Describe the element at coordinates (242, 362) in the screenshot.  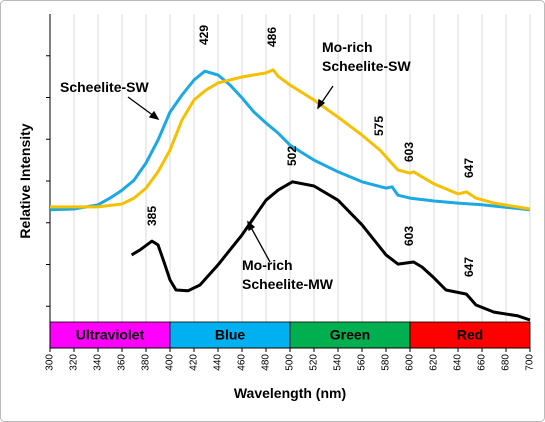
I see `x-tick-label: 460` at that location.